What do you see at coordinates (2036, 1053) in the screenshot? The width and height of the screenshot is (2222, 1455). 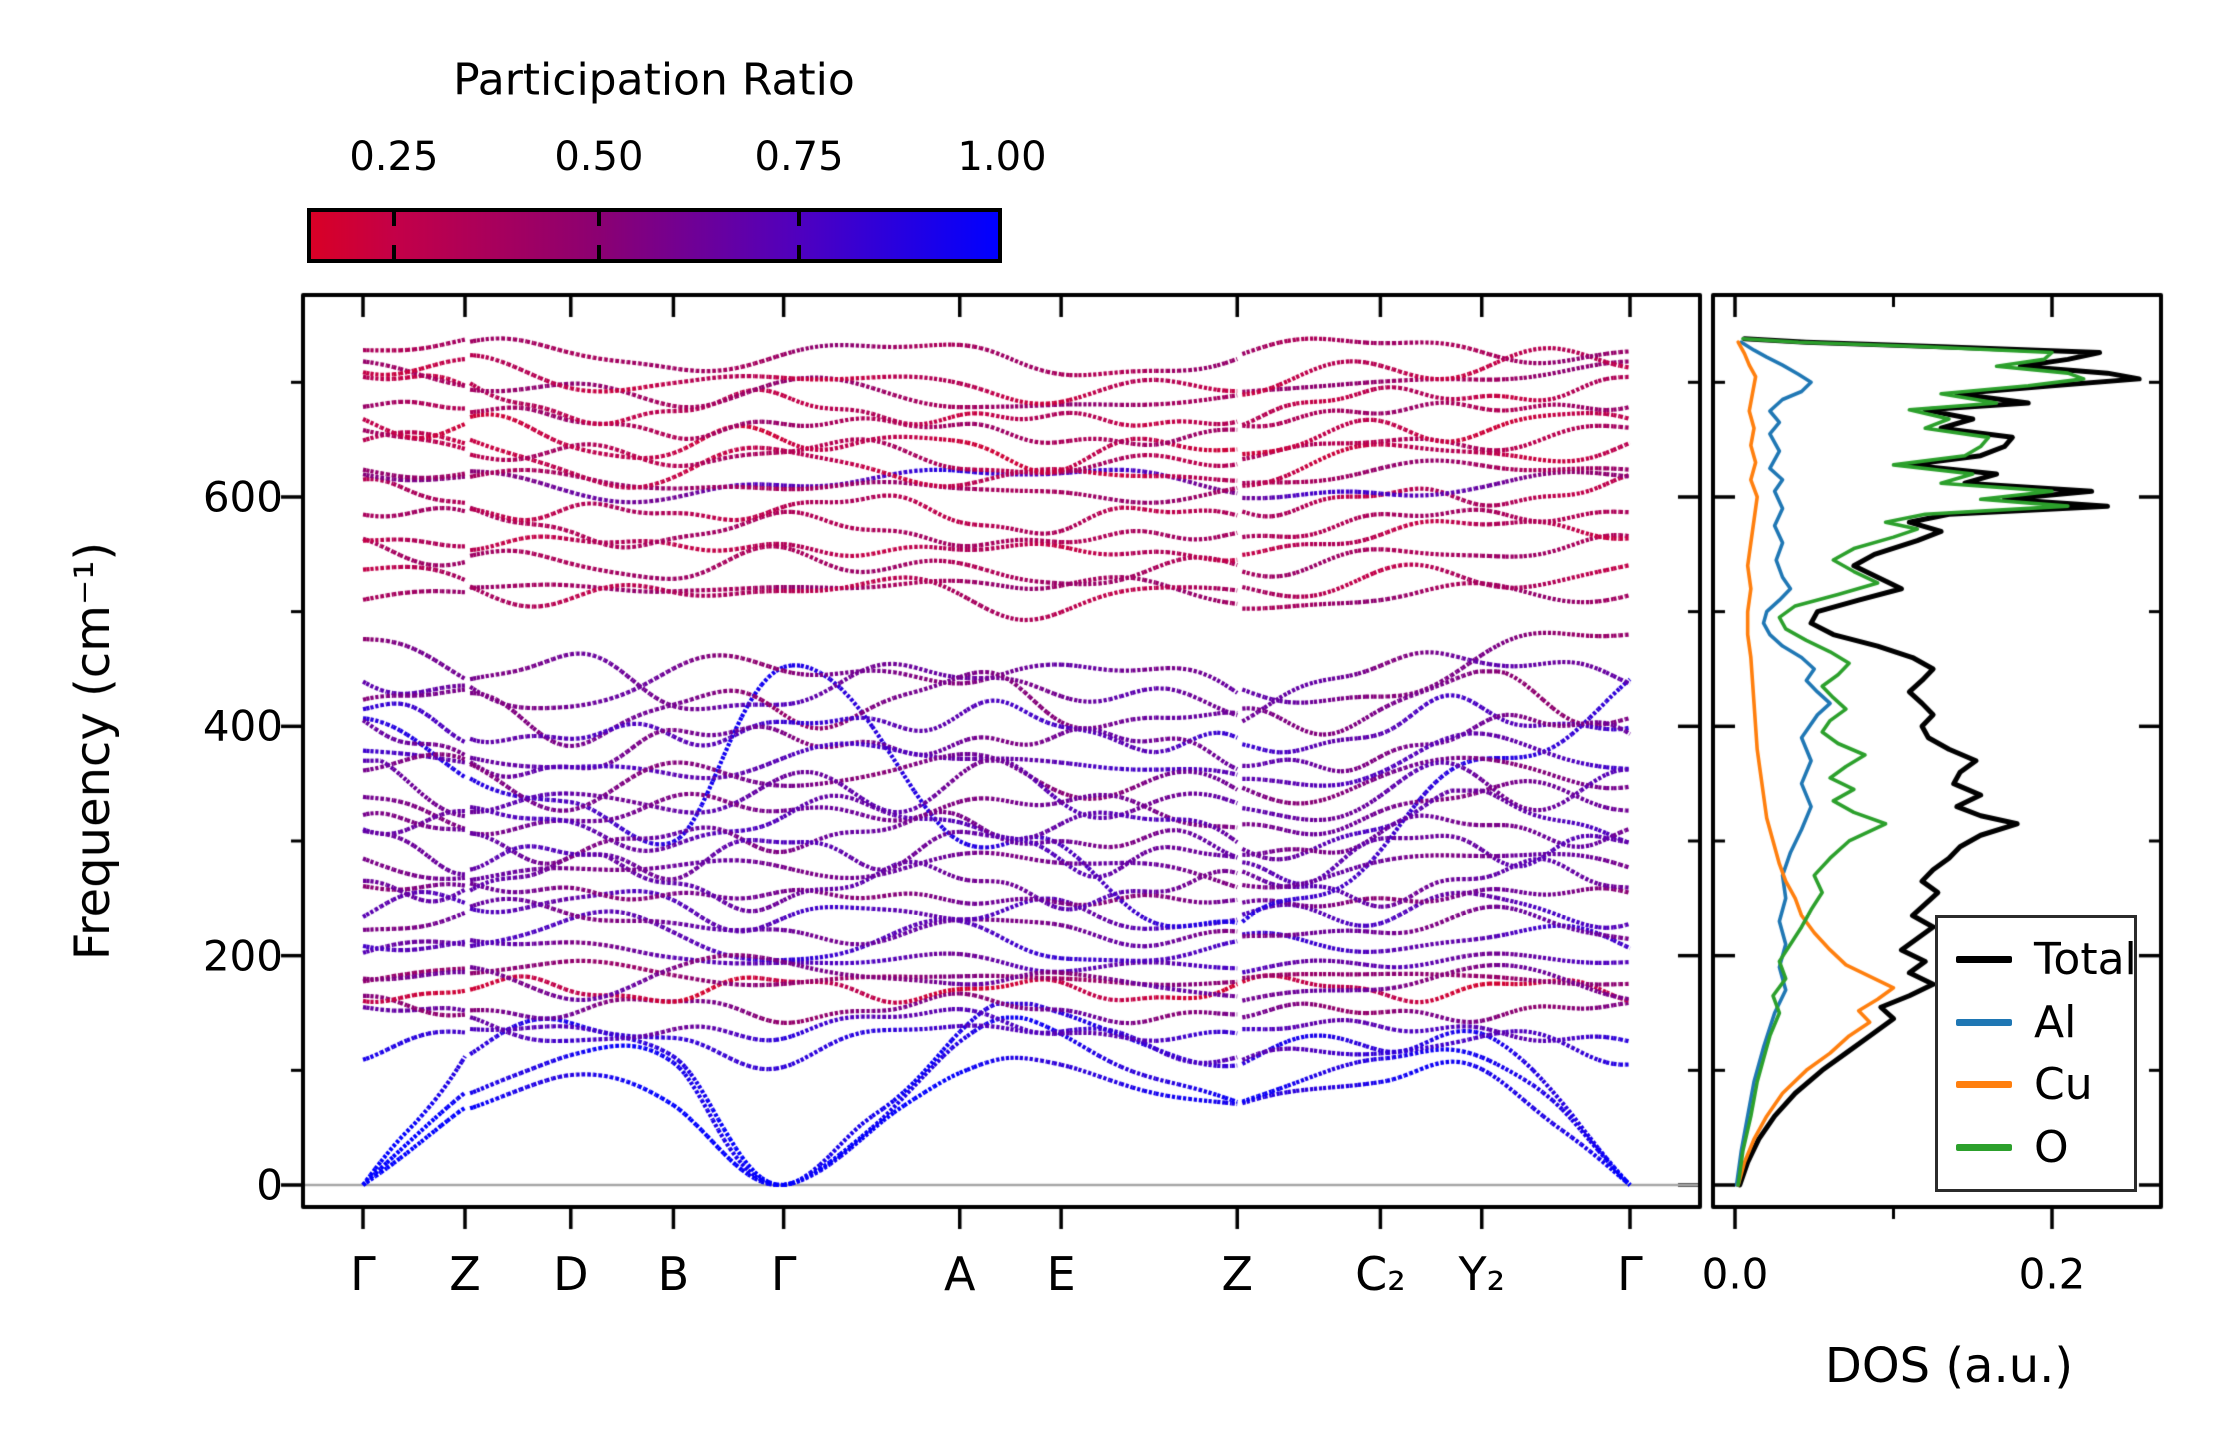 I see `dos-legend: Total Al Cu O` at bounding box center [2036, 1053].